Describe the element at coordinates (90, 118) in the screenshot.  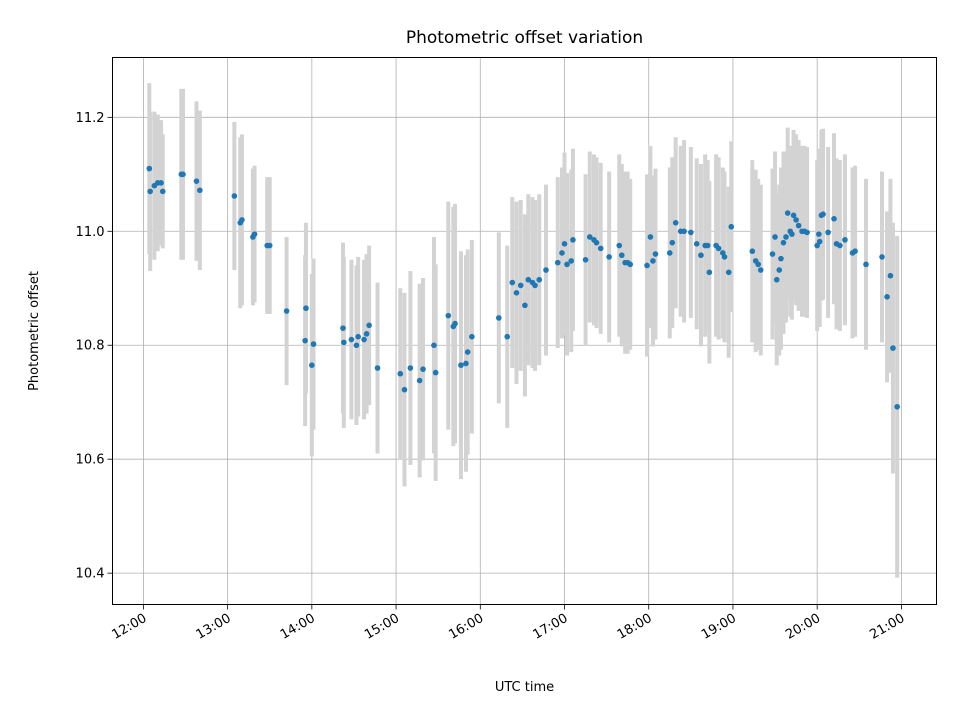
I see `y-tick-label: 11.2` at that location.